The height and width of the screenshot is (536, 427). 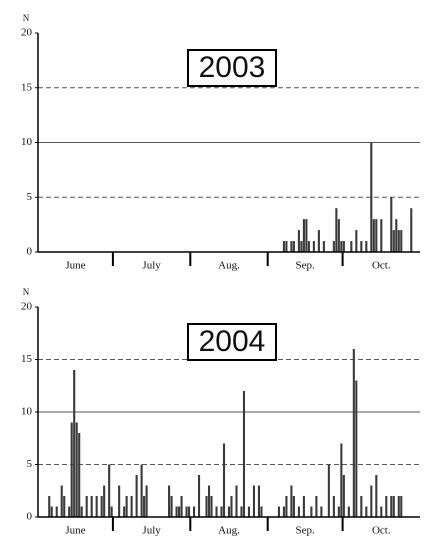 I want to click on x-tick-label: June, so click(x=75, y=530).